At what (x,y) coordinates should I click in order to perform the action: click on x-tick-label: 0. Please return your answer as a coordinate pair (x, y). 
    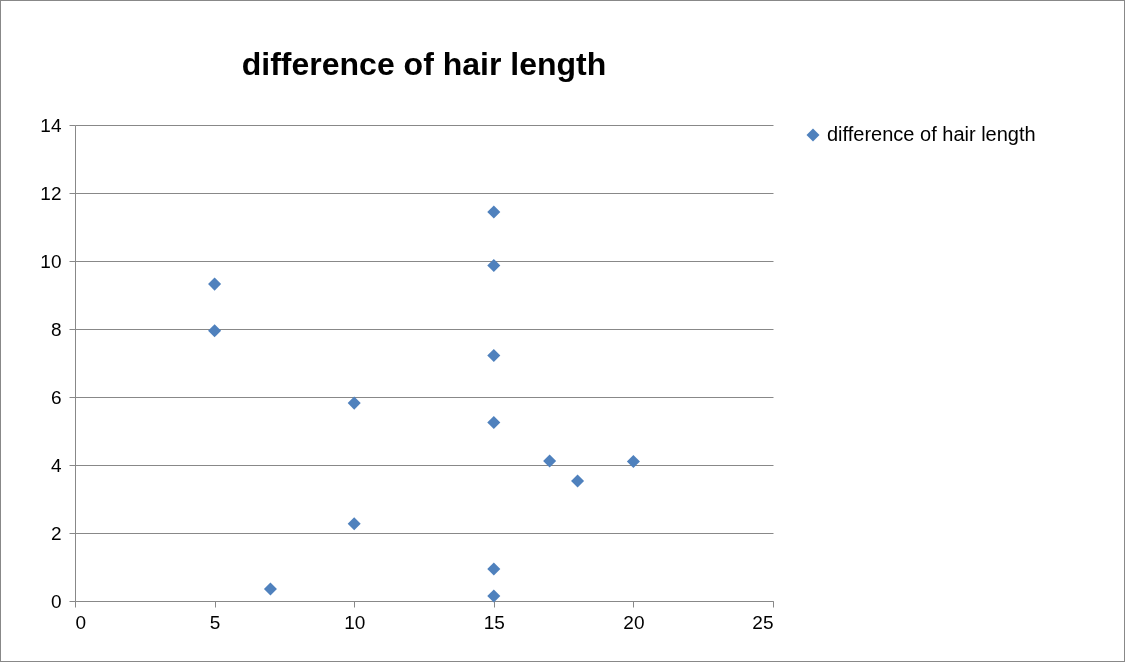
    Looking at the image, I should click on (81, 622).